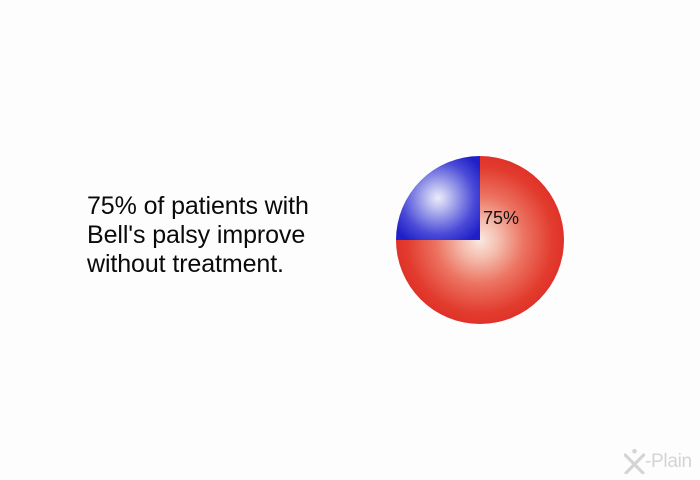 The height and width of the screenshot is (480, 700). Describe the element at coordinates (196, 235) in the screenshot. I see `statement-line-2: Bell's palsy improve` at that location.